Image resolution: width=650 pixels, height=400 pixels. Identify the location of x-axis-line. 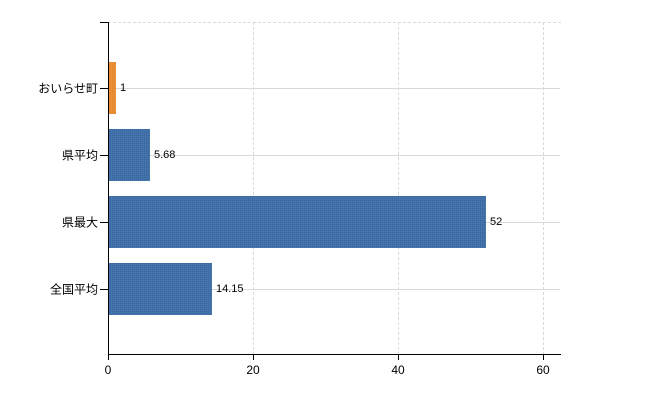
(334, 354).